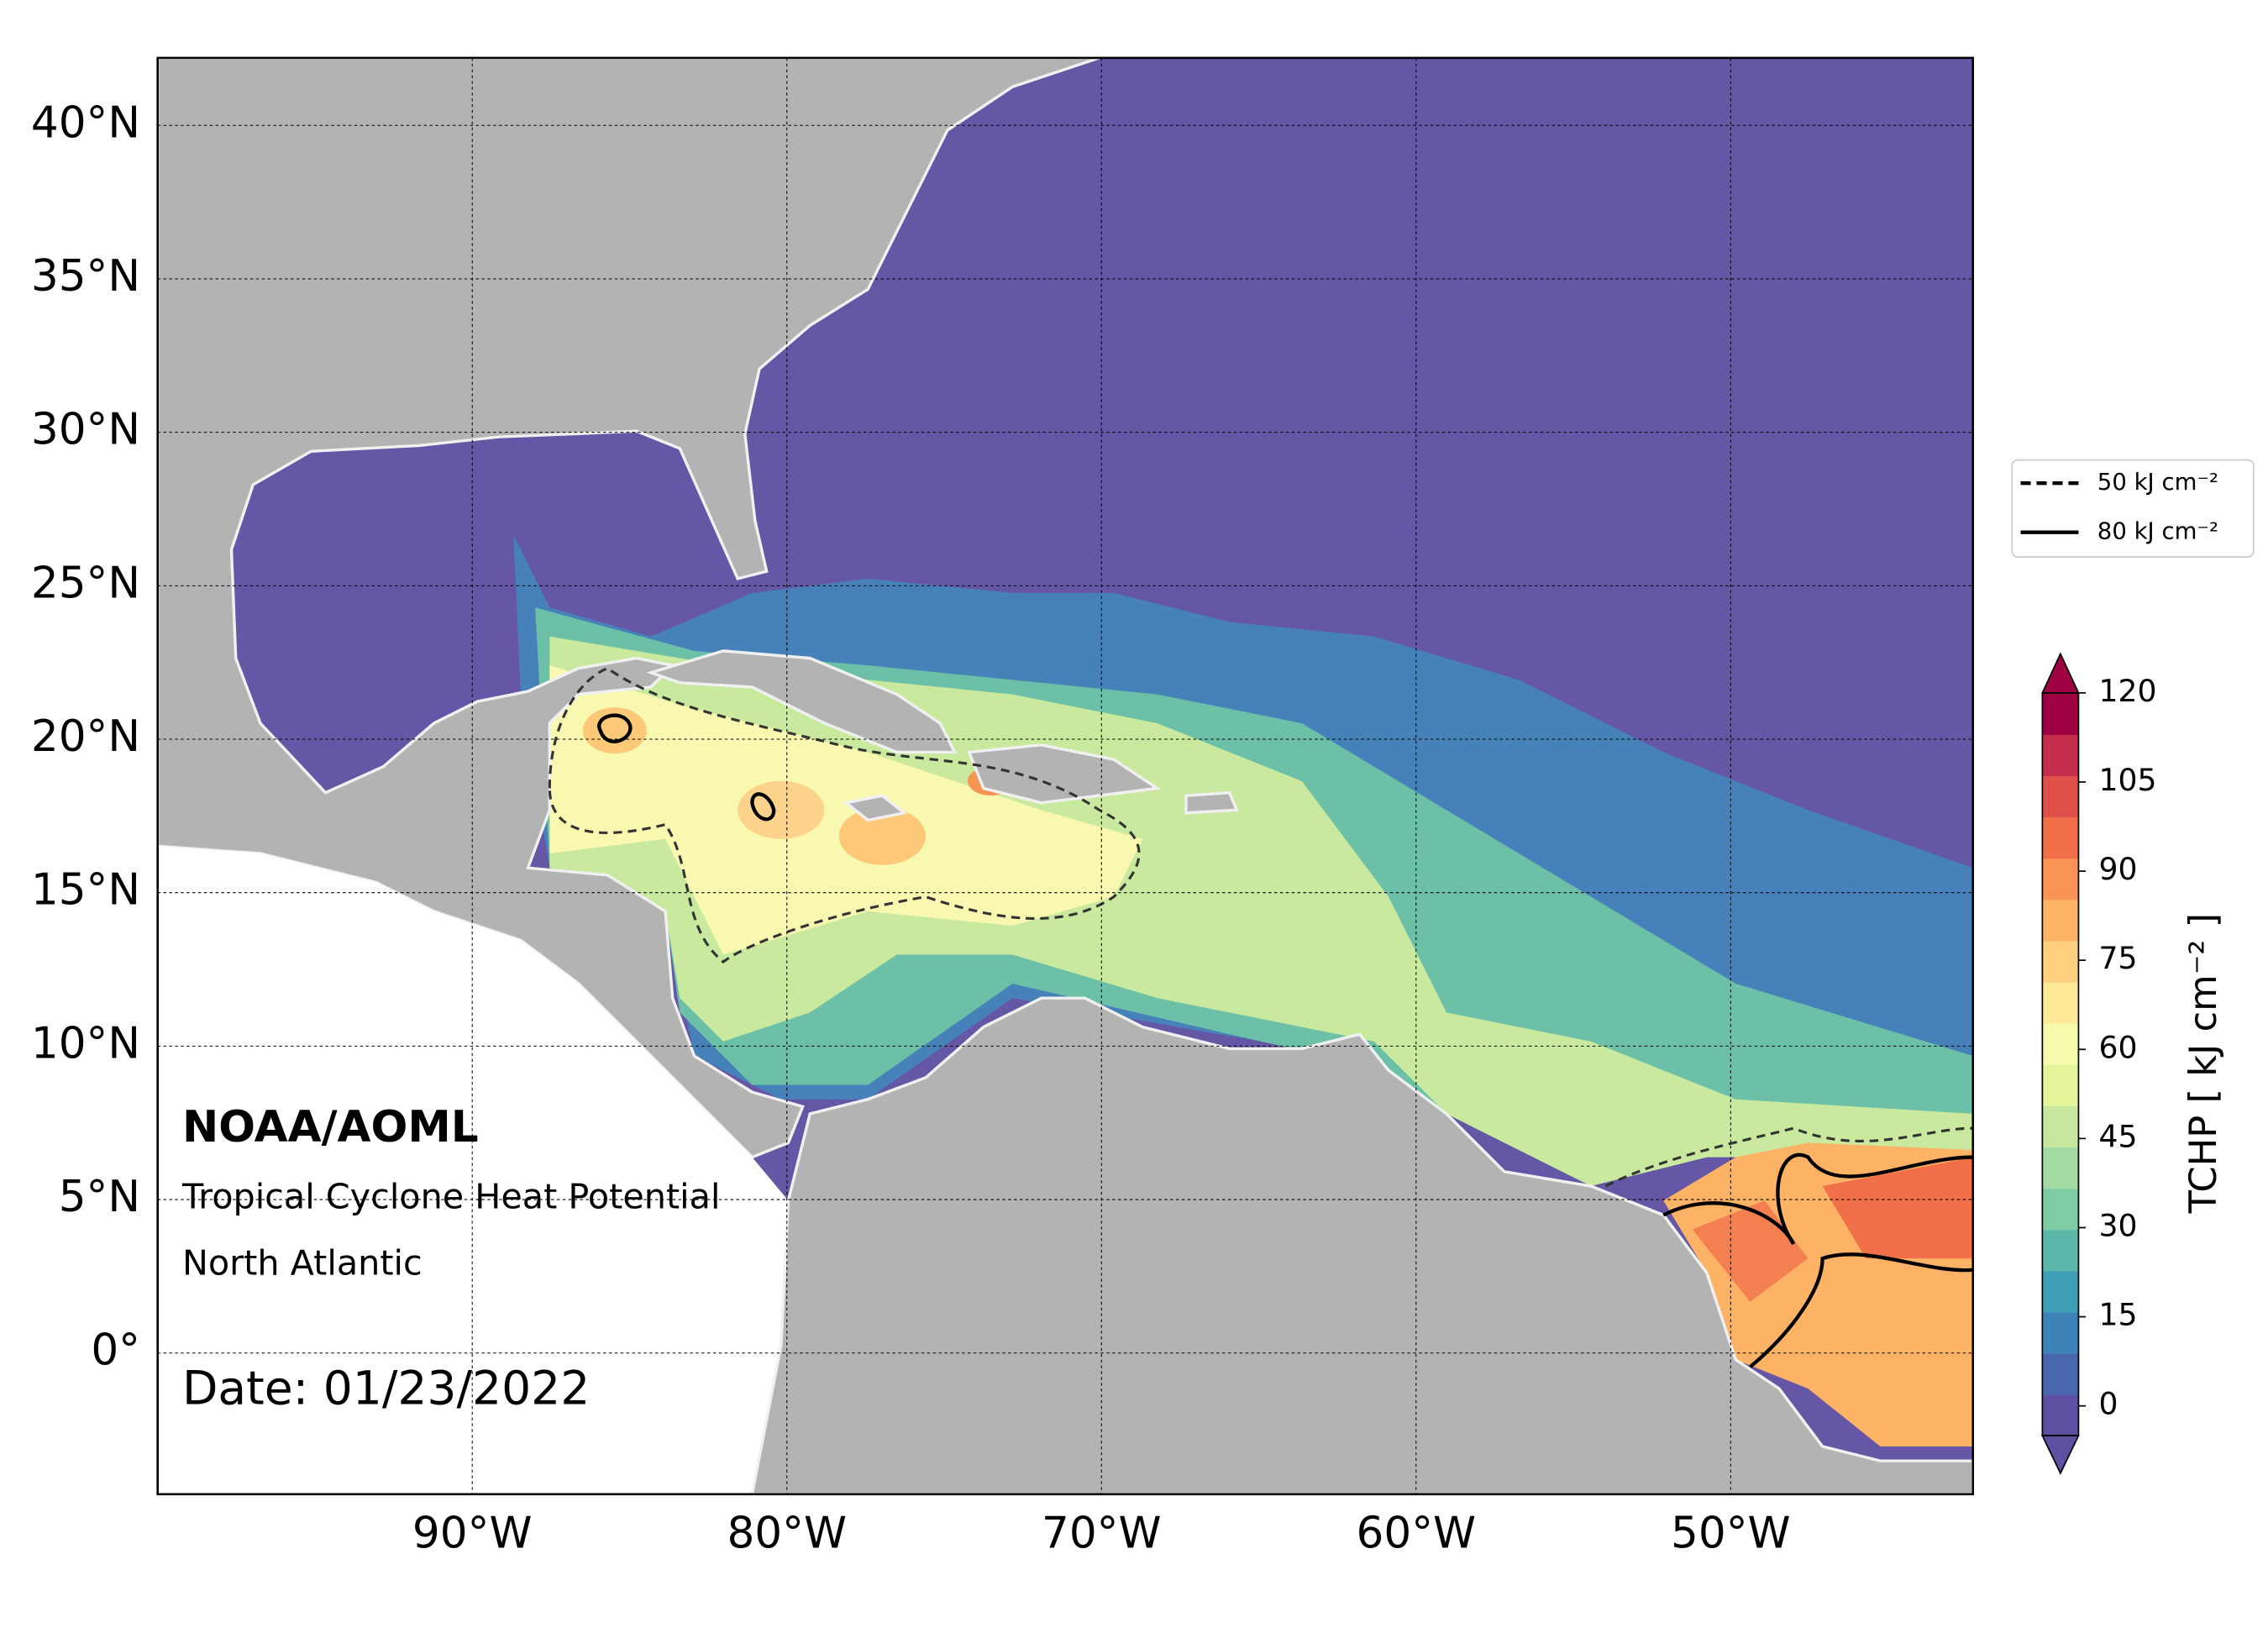 The height and width of the screenshot is (1638, 2268). Describe the element at coordinates (2203, 1063) in the screenshot. I see `colorbar-label: TCHP [ kJ cm⁻² ]` at that location.